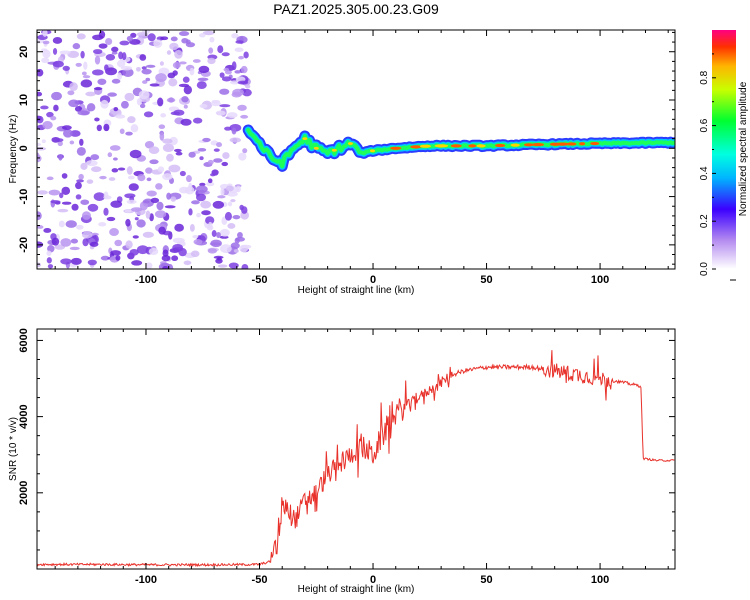  I want to click on snr-x-tick-label: -50, so click(260, 580).